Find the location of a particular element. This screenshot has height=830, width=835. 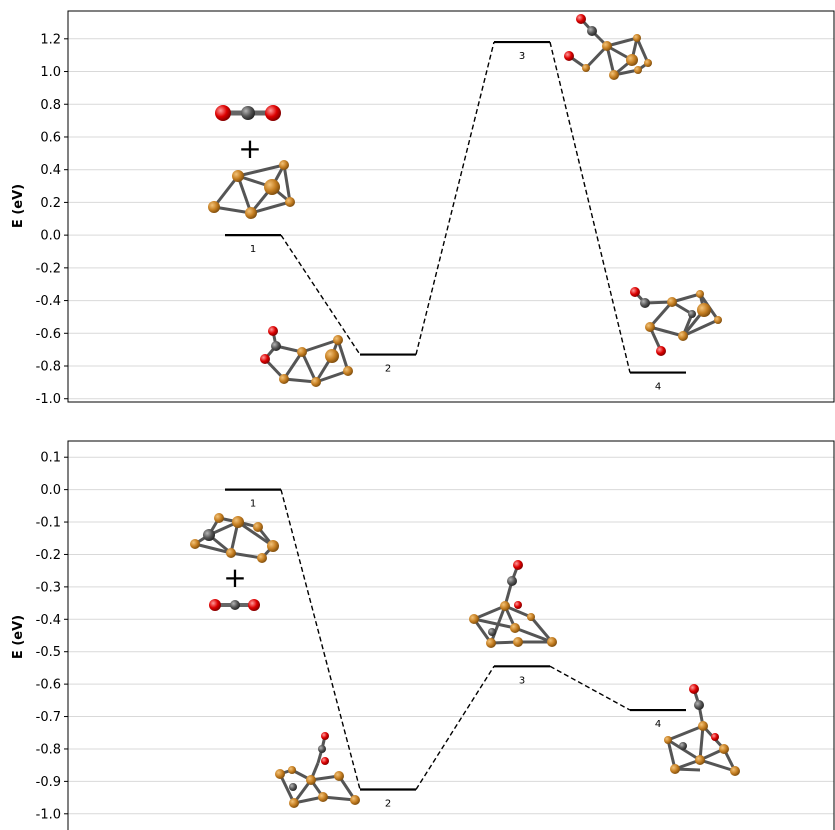

bottom-level-label-3: 3 is located at coordinates (522, 680).